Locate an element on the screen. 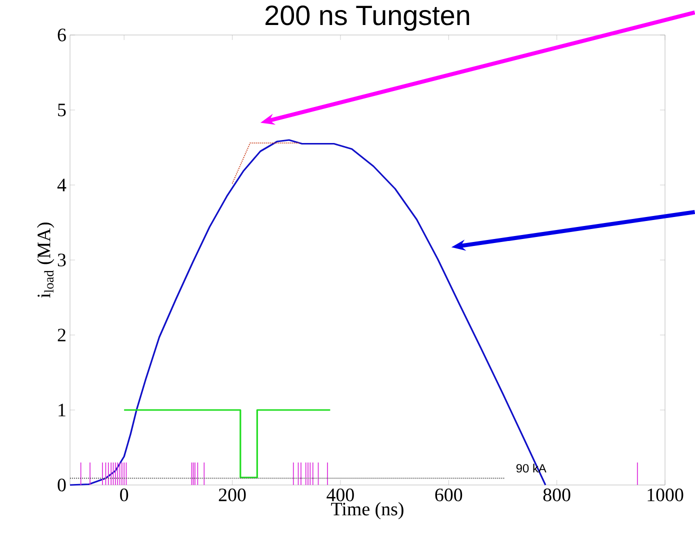 Image resolution: width=695 pixels, height=541 pixels. chart-title: 200 ns Tungsten is located at coordinates (368, 18).